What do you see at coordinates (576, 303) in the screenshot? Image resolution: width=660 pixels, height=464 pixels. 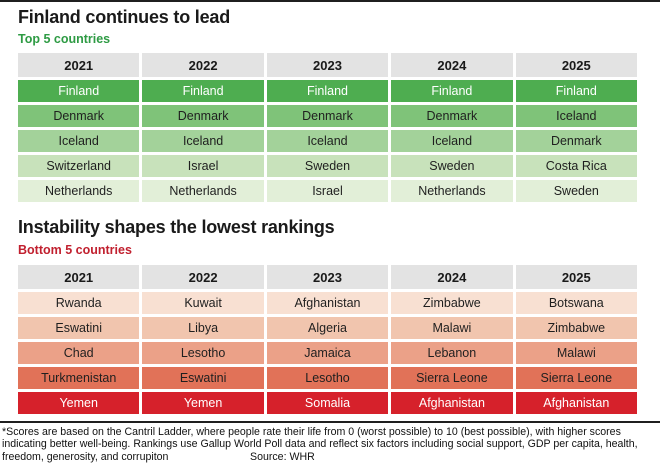 I see `country-cell: Botswana` at bounding box center [576, 303].